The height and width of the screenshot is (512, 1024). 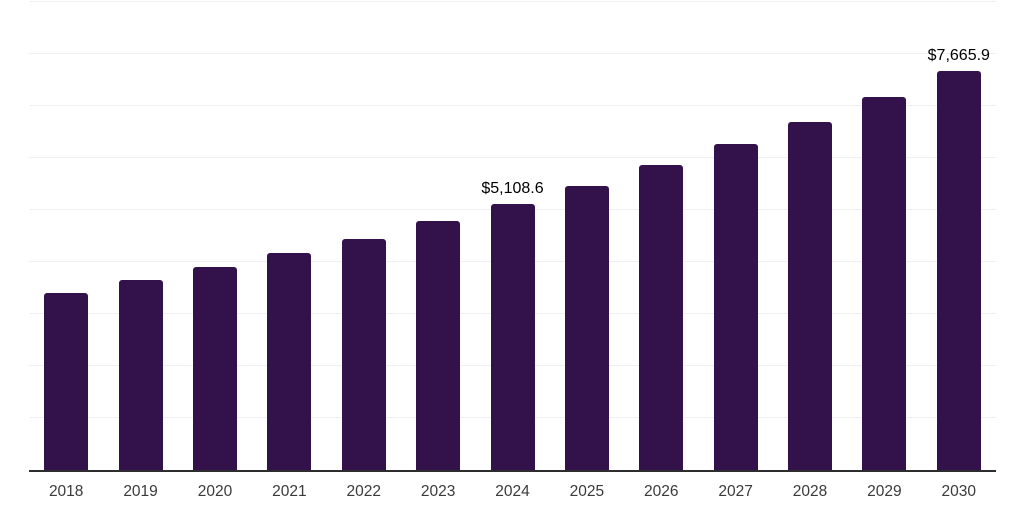 I want to click on x-tick-label-2030: 2030, so click(x=959, y=491).